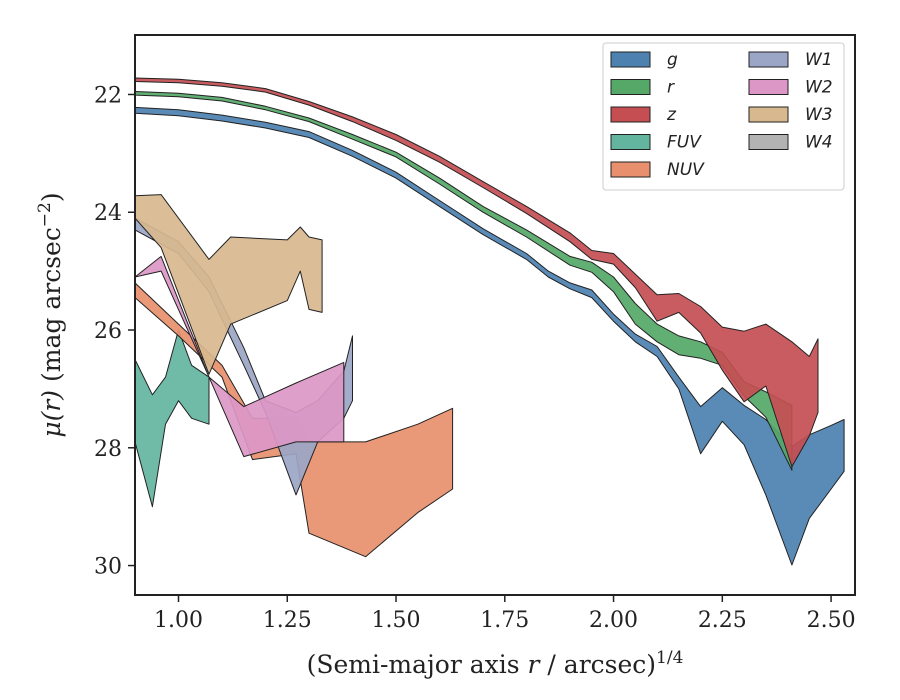 This screenshot has width=900, height=700. I want to click on y-tick-label: 24, so click(108, 213).